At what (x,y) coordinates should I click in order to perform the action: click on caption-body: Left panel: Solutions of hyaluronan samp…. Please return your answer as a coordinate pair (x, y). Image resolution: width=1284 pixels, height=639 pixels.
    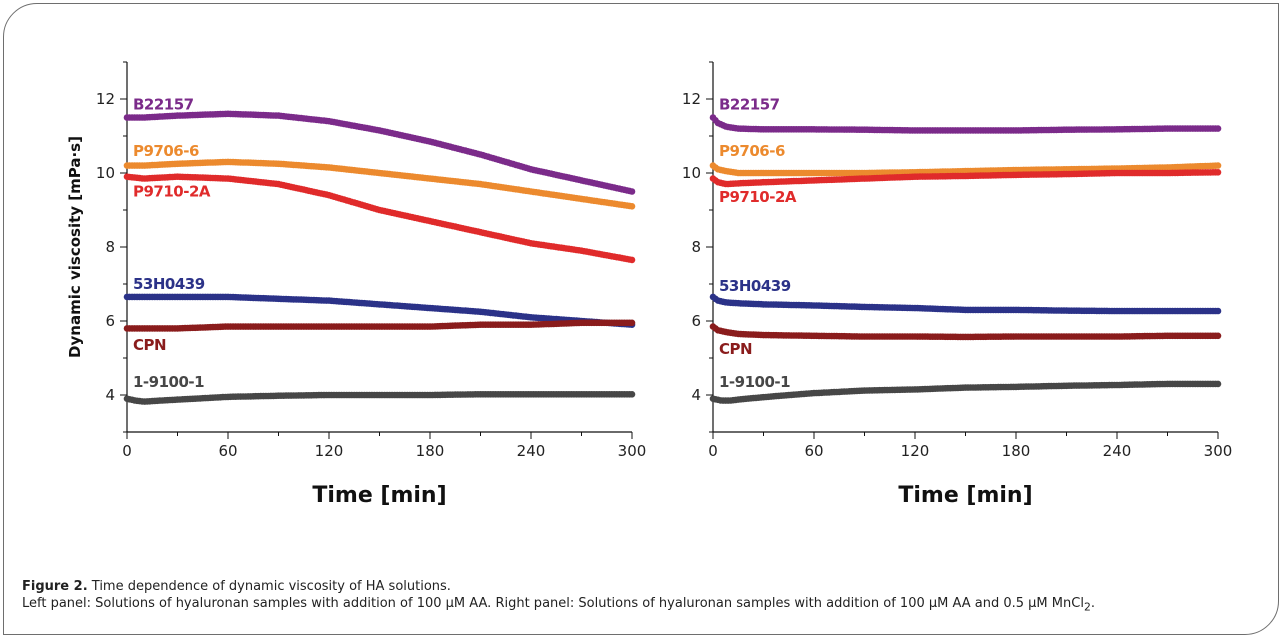
    Looking at the image, I should click on (647, 605).